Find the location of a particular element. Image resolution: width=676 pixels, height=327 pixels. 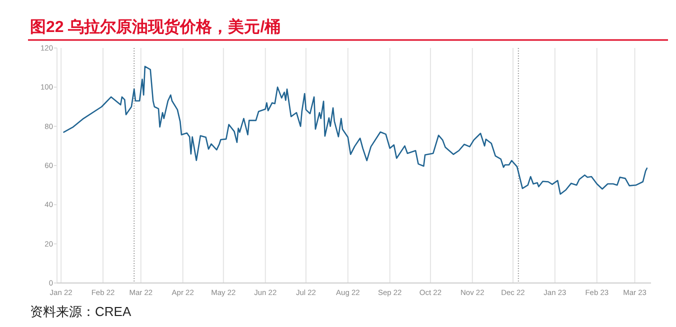

chart-title: 图22 乌拉尔原油现货价格，美元/桶 is located at coordinates (155, 26).